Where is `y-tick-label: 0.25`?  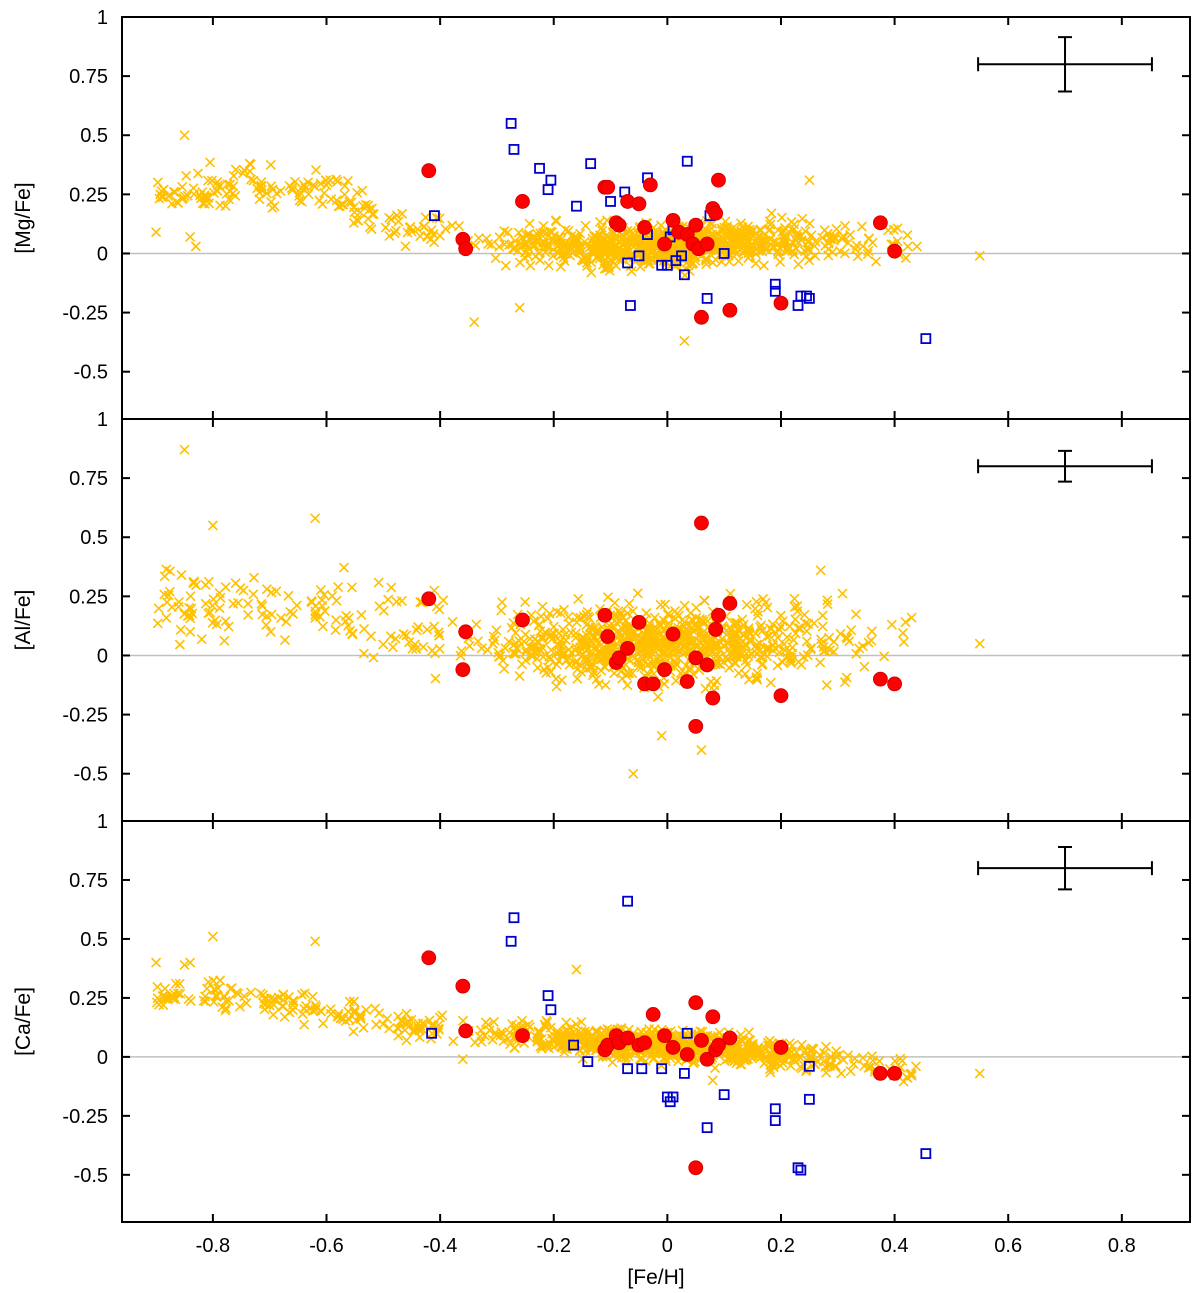 y-tick-label: 0.25 is located at coordinates (88, 597).